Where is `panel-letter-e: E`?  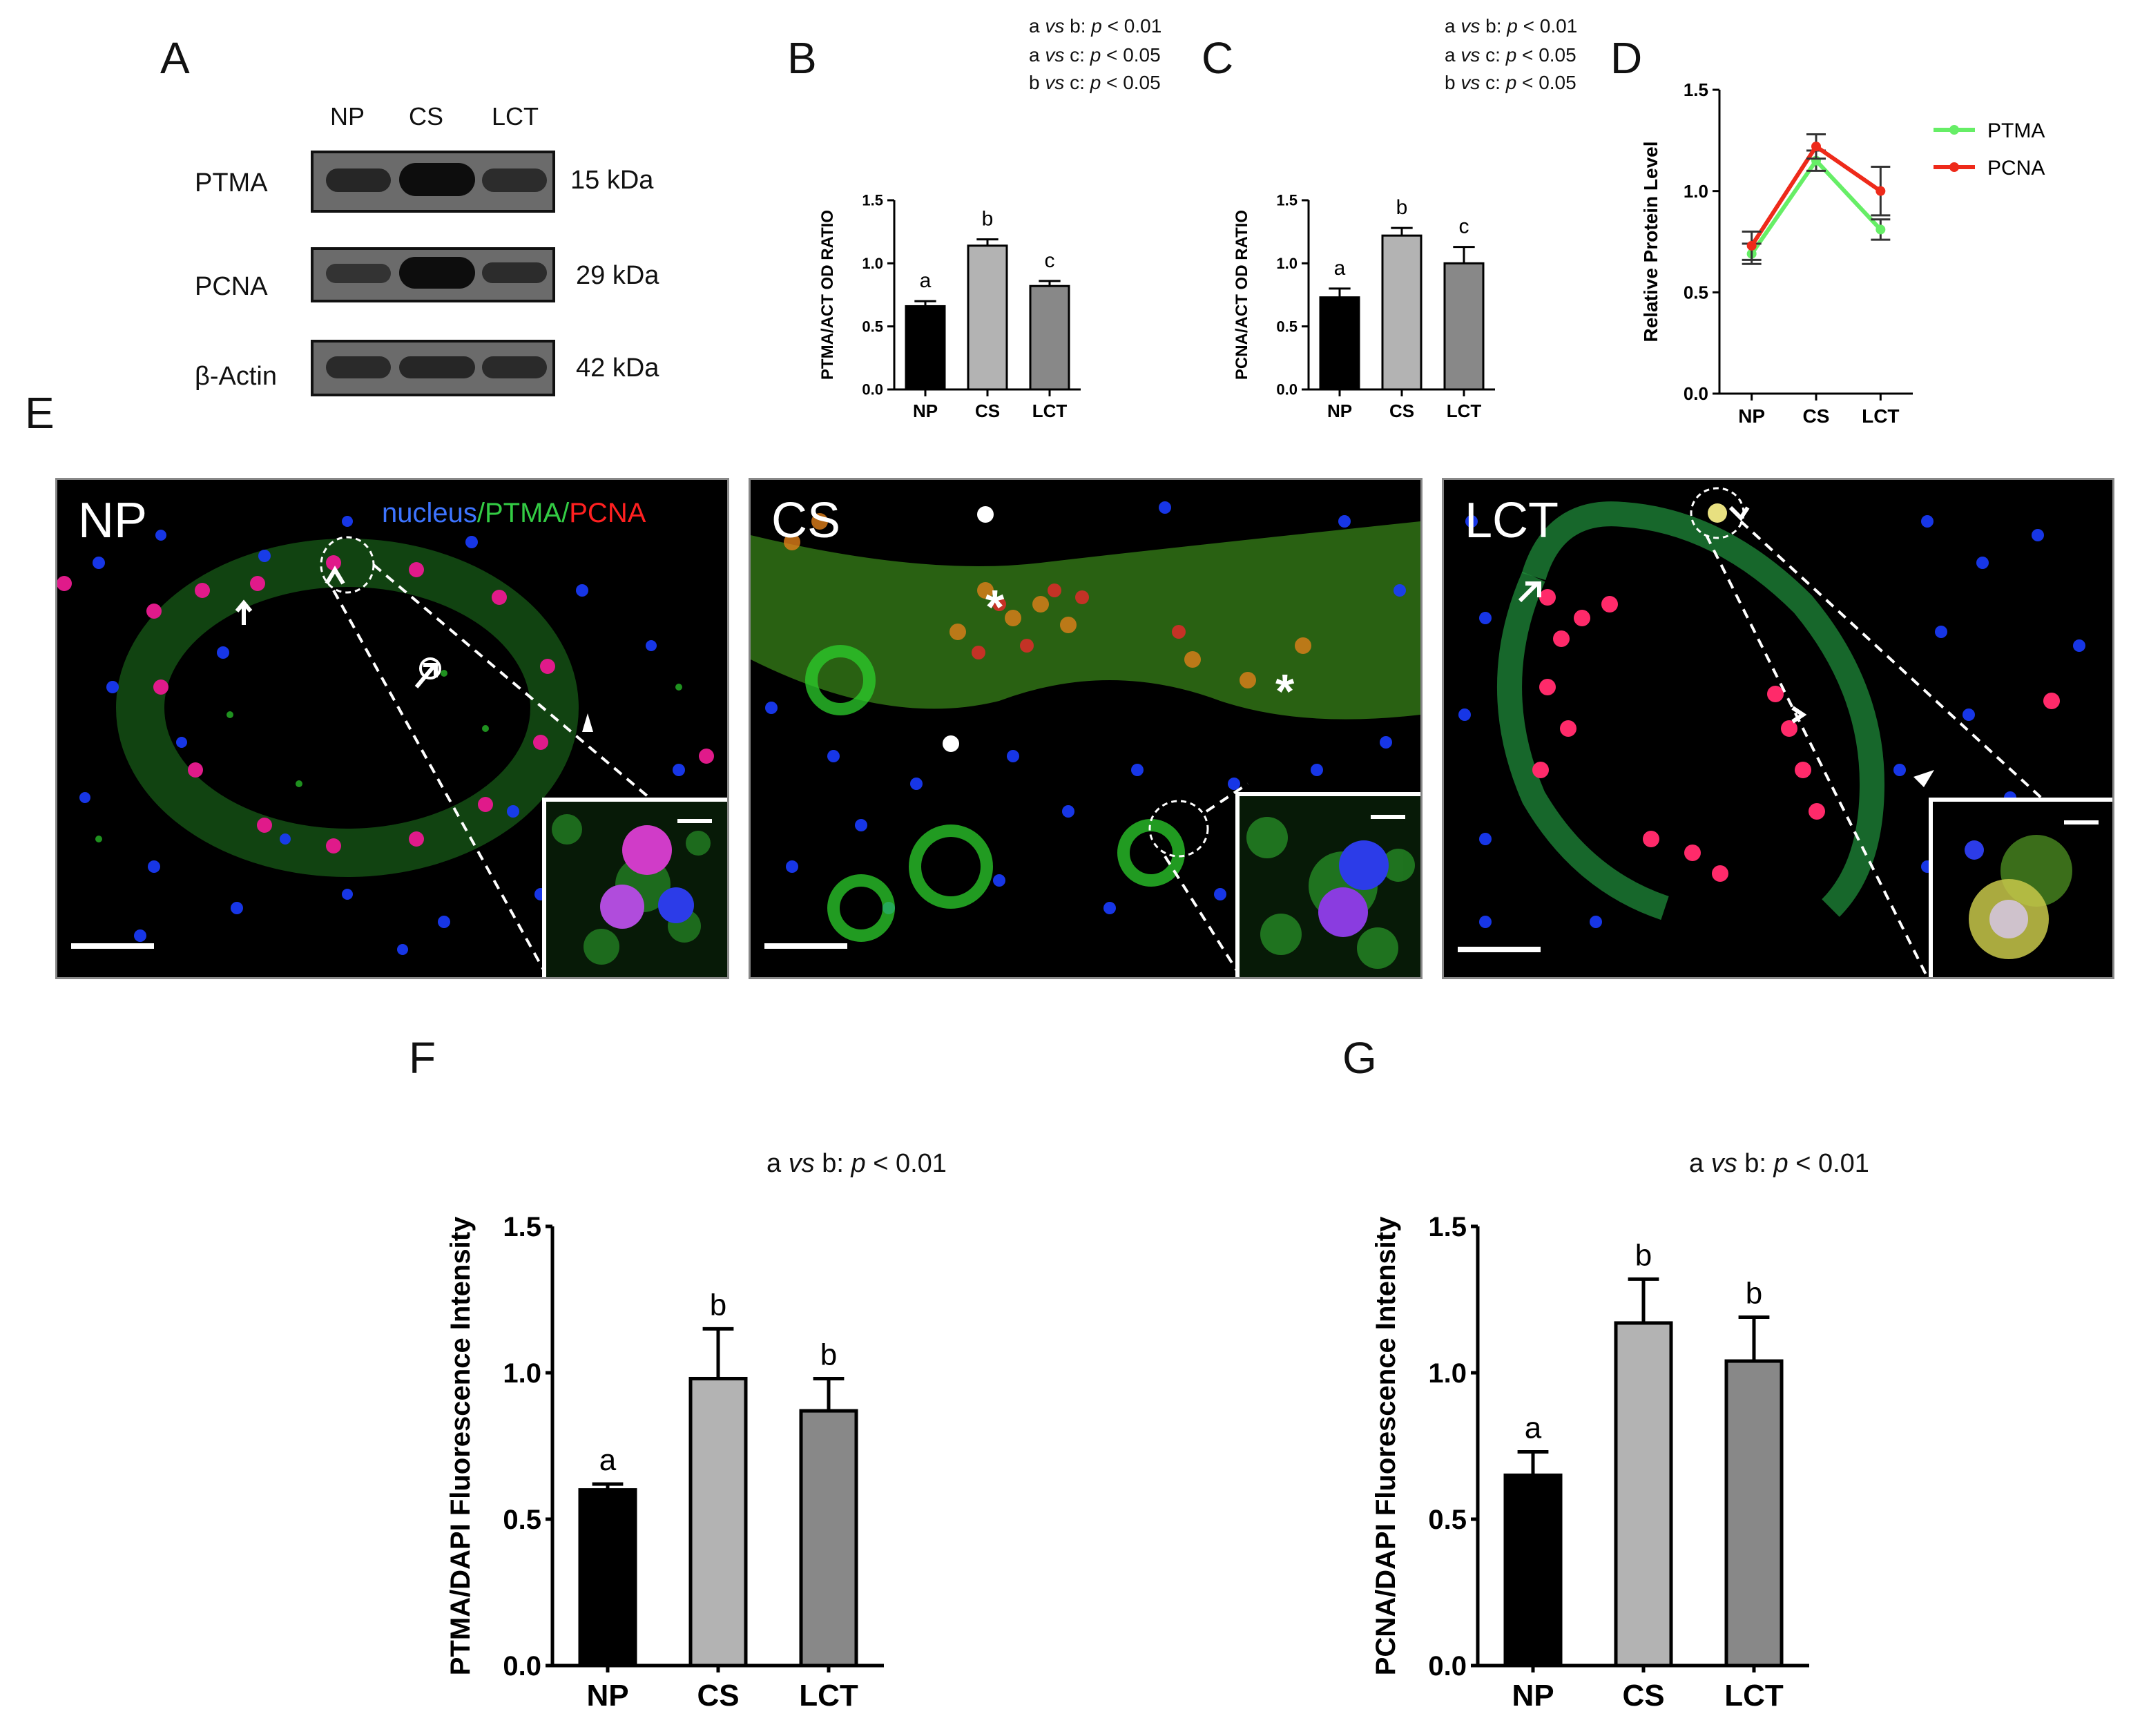 panel-letter-e: E is located at coordinates (40, 413).